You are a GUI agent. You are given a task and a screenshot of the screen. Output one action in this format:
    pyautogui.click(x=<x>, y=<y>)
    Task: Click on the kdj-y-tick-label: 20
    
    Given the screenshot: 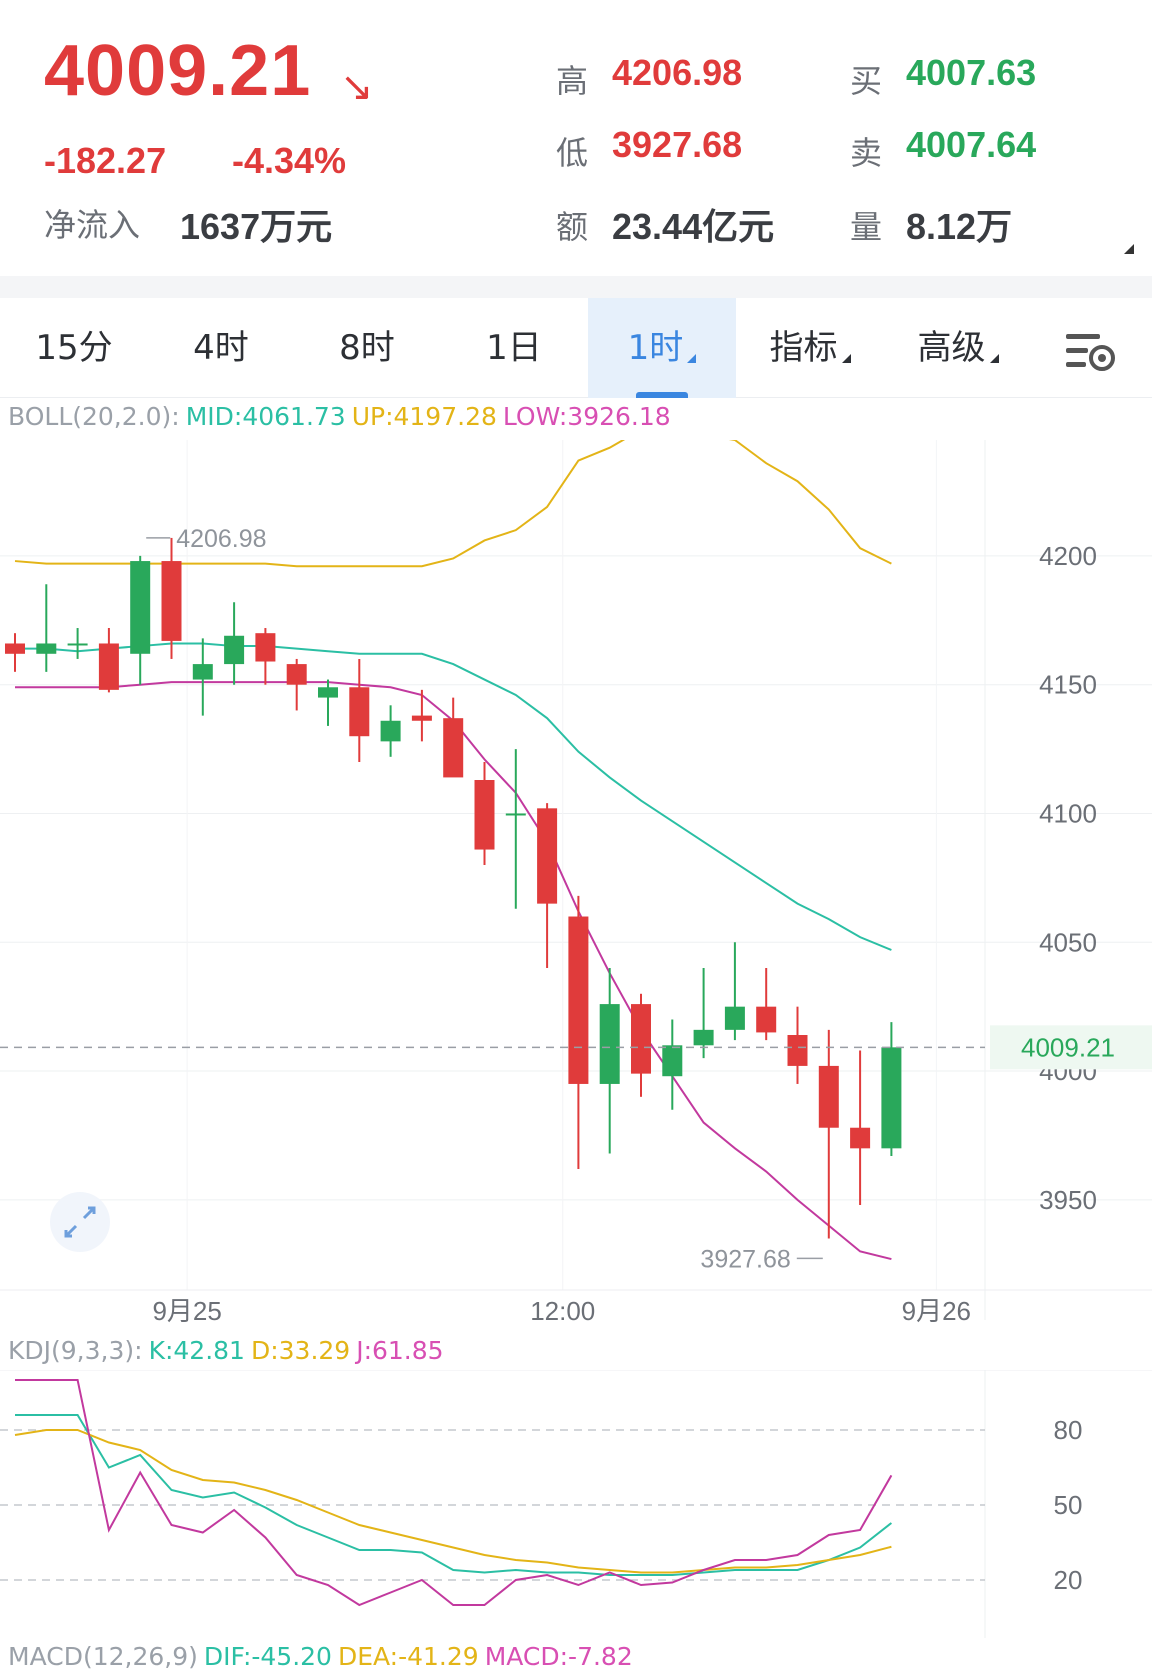 What is the action you would take?
    pyautogui.click(x=1068, y=1580)
    